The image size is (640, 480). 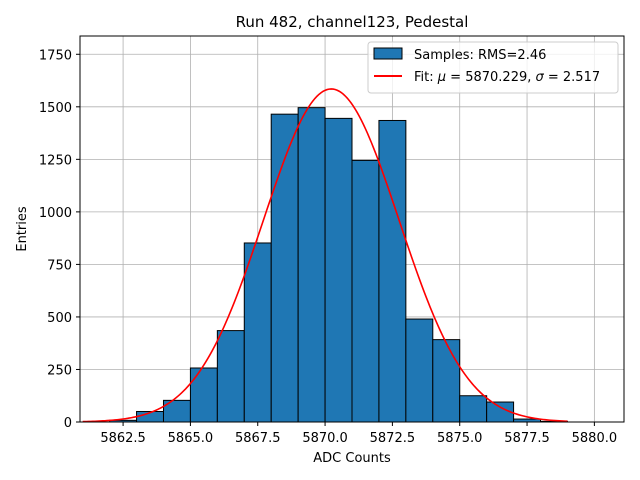 I want to click on legend-samples-swatch, so click(x=388, y=53).